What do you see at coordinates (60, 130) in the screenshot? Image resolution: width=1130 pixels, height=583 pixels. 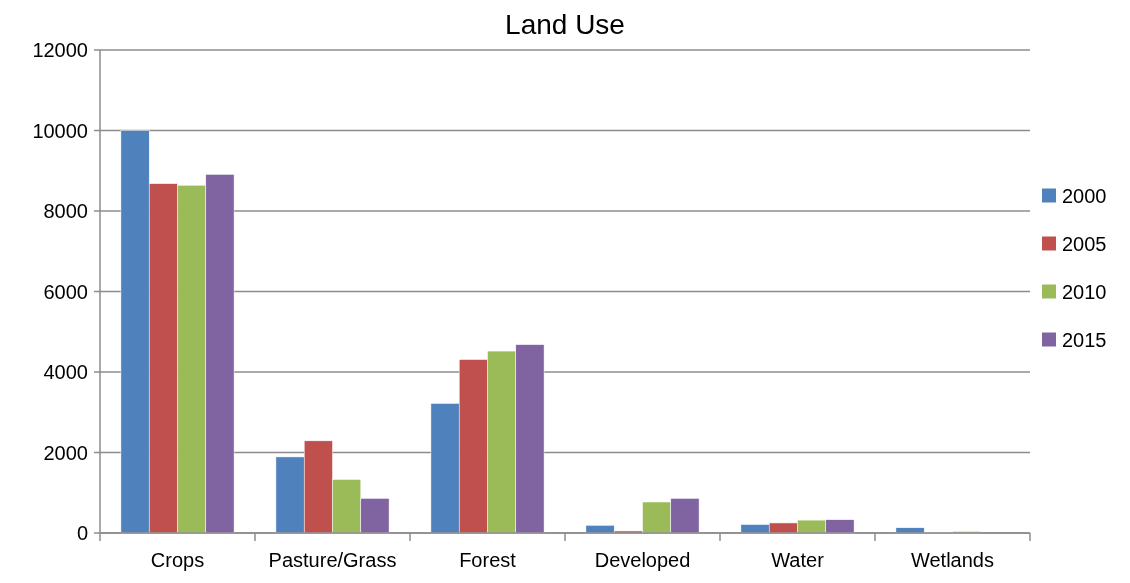 I see `y-tick-label: 10000` at bounding box center [60, 130].